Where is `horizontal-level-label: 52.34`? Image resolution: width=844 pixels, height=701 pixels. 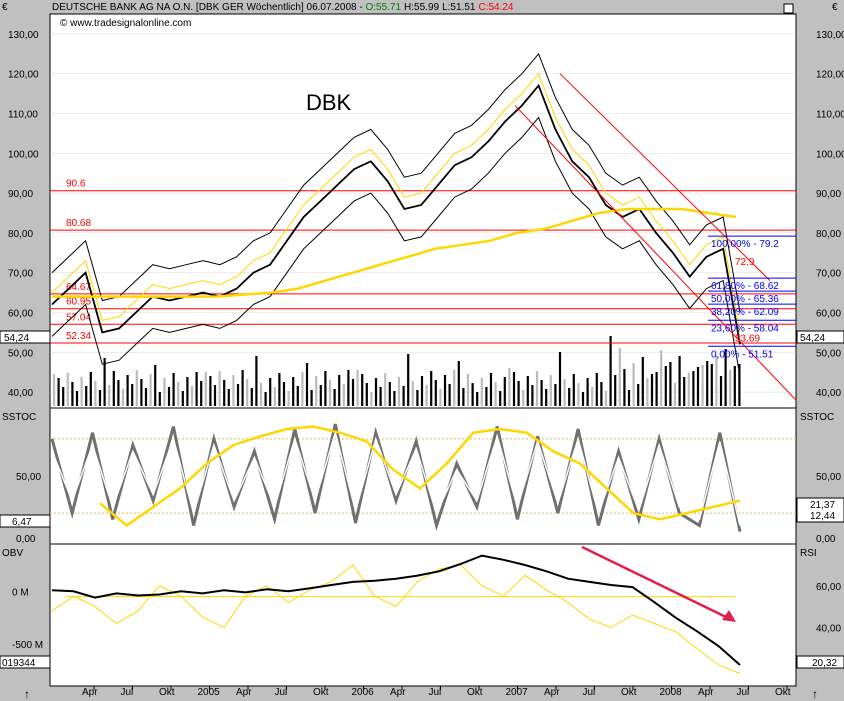
horizontal-level-label: 52.34 is located at coordinates (78, 336).